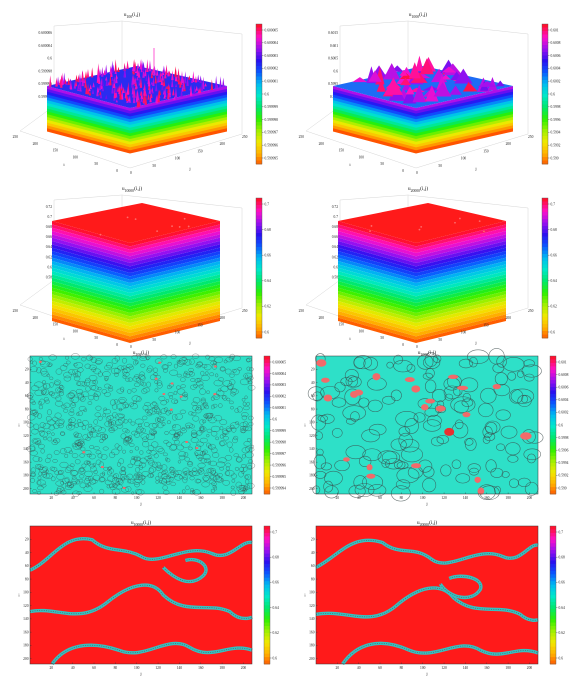 The image size is (572, 696). Describe the element at coordinates (49, 257) in the screenshot. I see `z-tick-label: 0.62` at that location.